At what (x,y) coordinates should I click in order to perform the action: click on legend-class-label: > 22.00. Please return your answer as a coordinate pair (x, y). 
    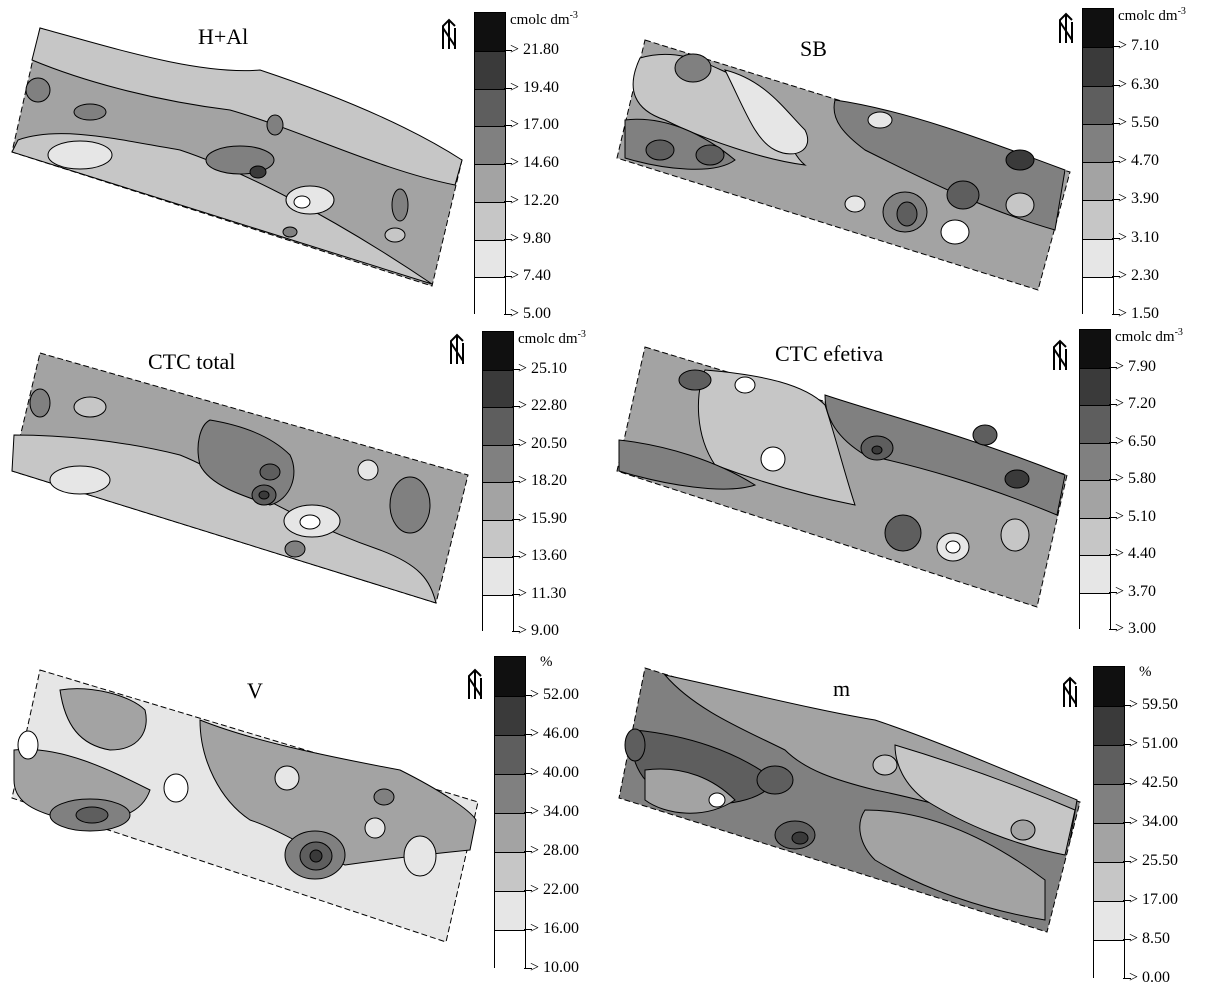
    Looking at the image, I should click on (555, 889).